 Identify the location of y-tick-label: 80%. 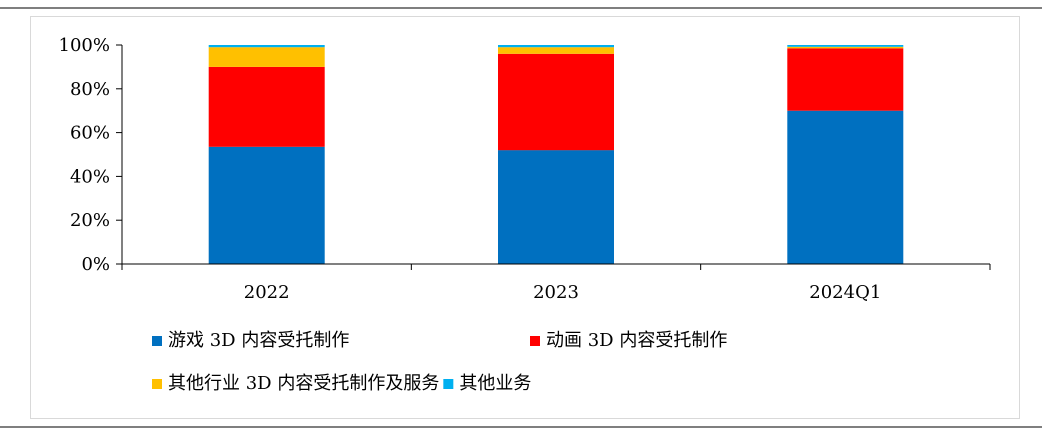
(90, 89).